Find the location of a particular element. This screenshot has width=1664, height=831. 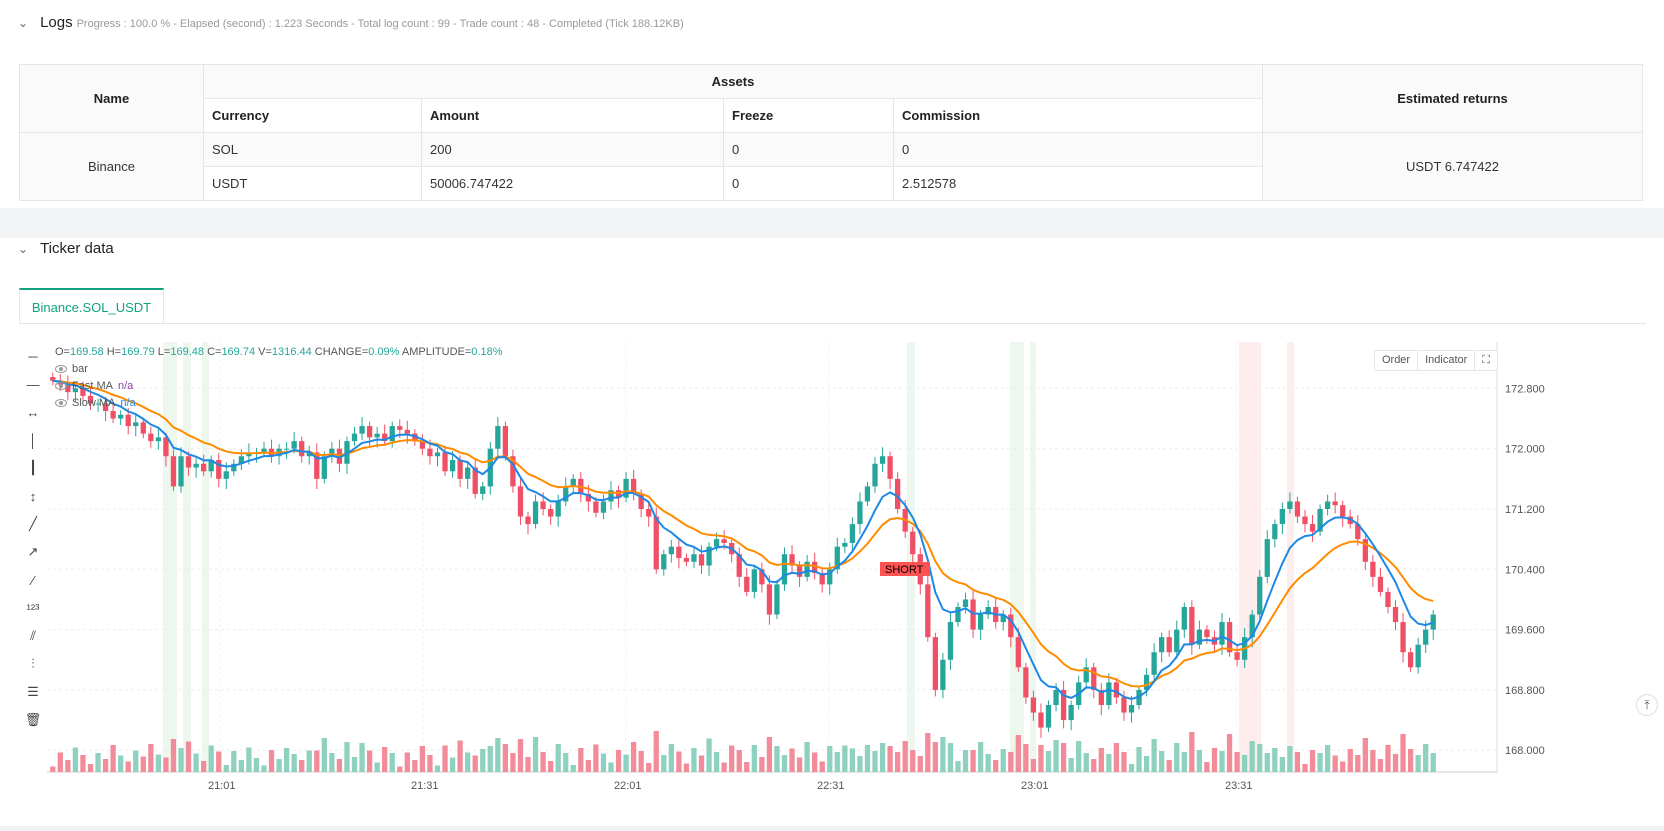

ticker-title: Ticker data is located at coordinates (77, 248).